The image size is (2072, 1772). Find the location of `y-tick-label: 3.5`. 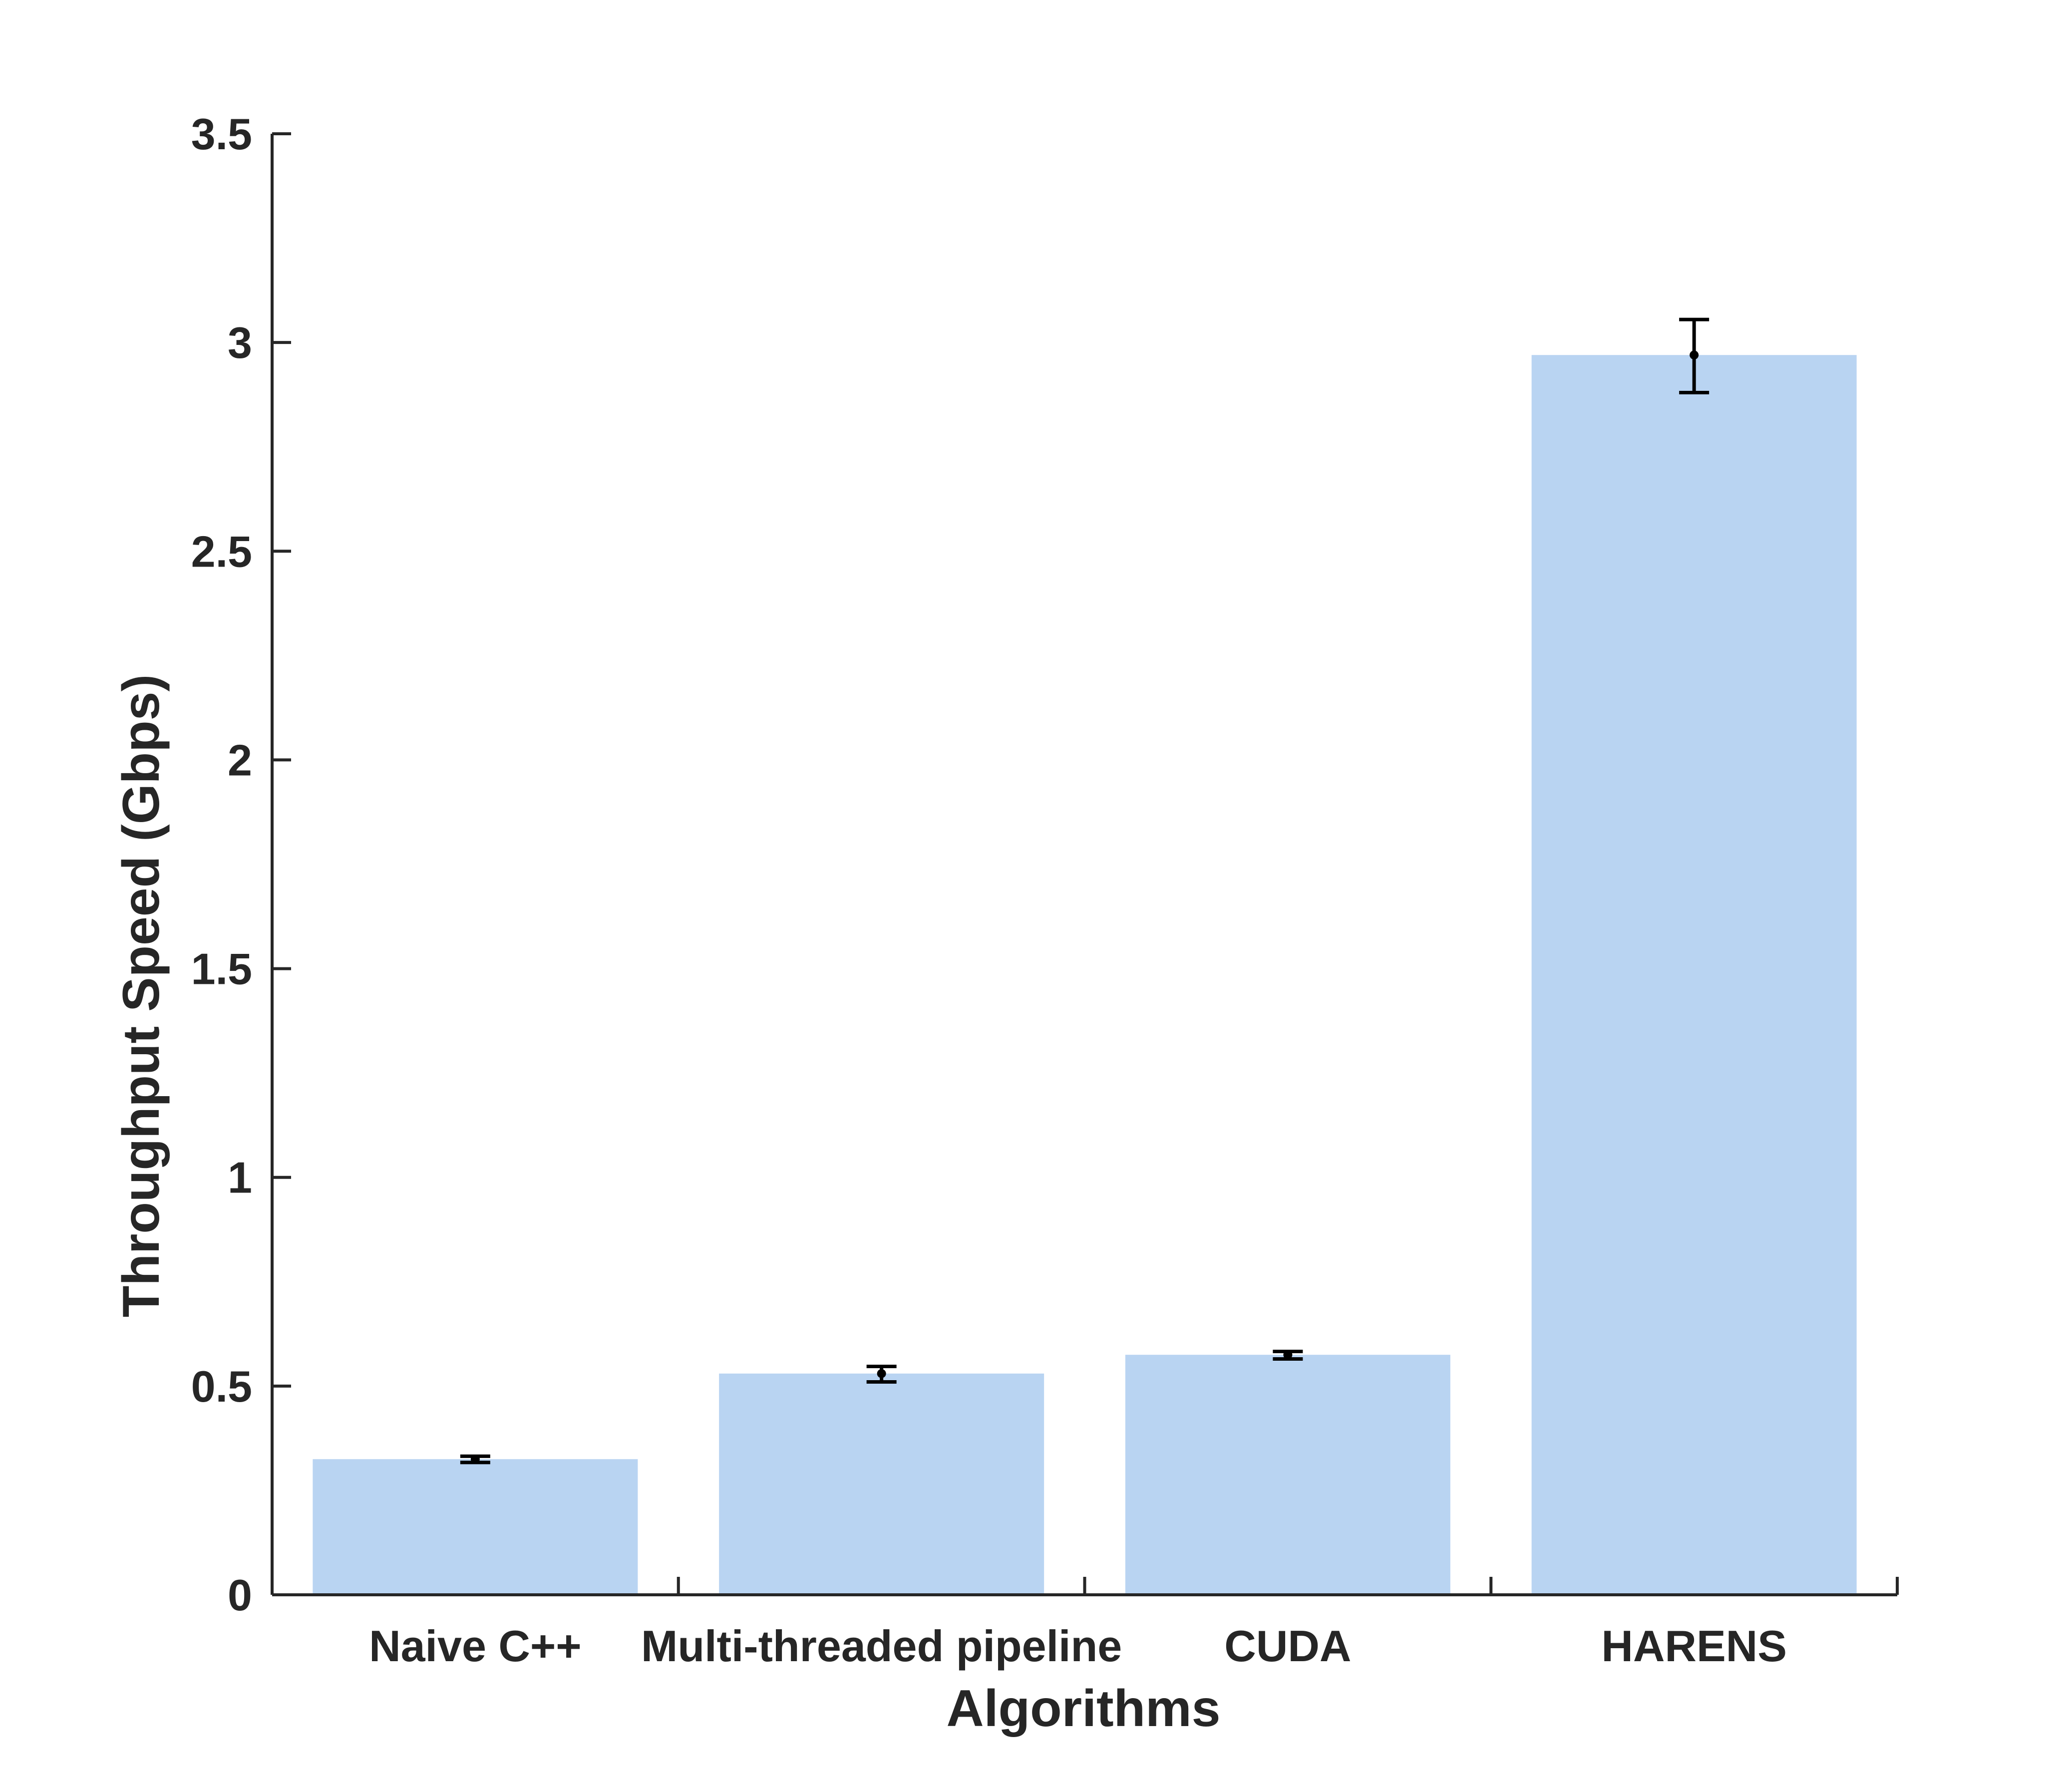

y-tick-label: 3.5 is located at coordinates (221, 134).